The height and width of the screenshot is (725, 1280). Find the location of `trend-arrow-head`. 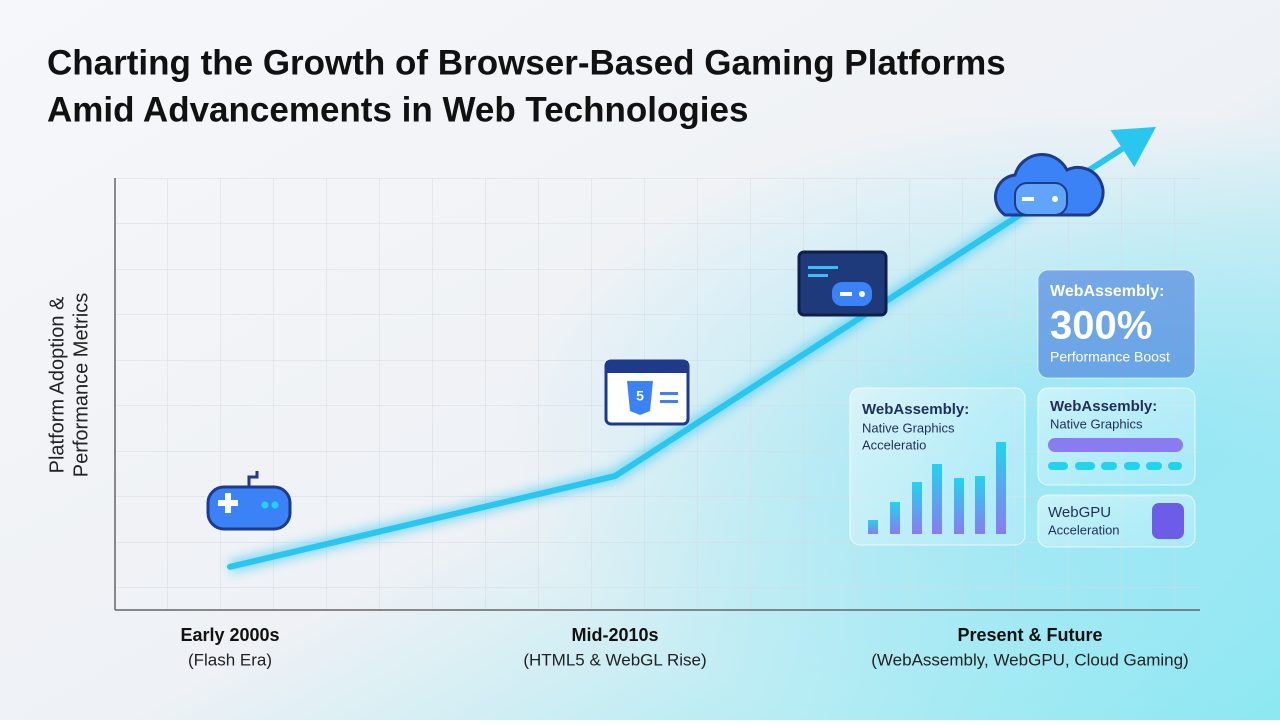

trend-arrow-head is located at coordinates (1133, 147).